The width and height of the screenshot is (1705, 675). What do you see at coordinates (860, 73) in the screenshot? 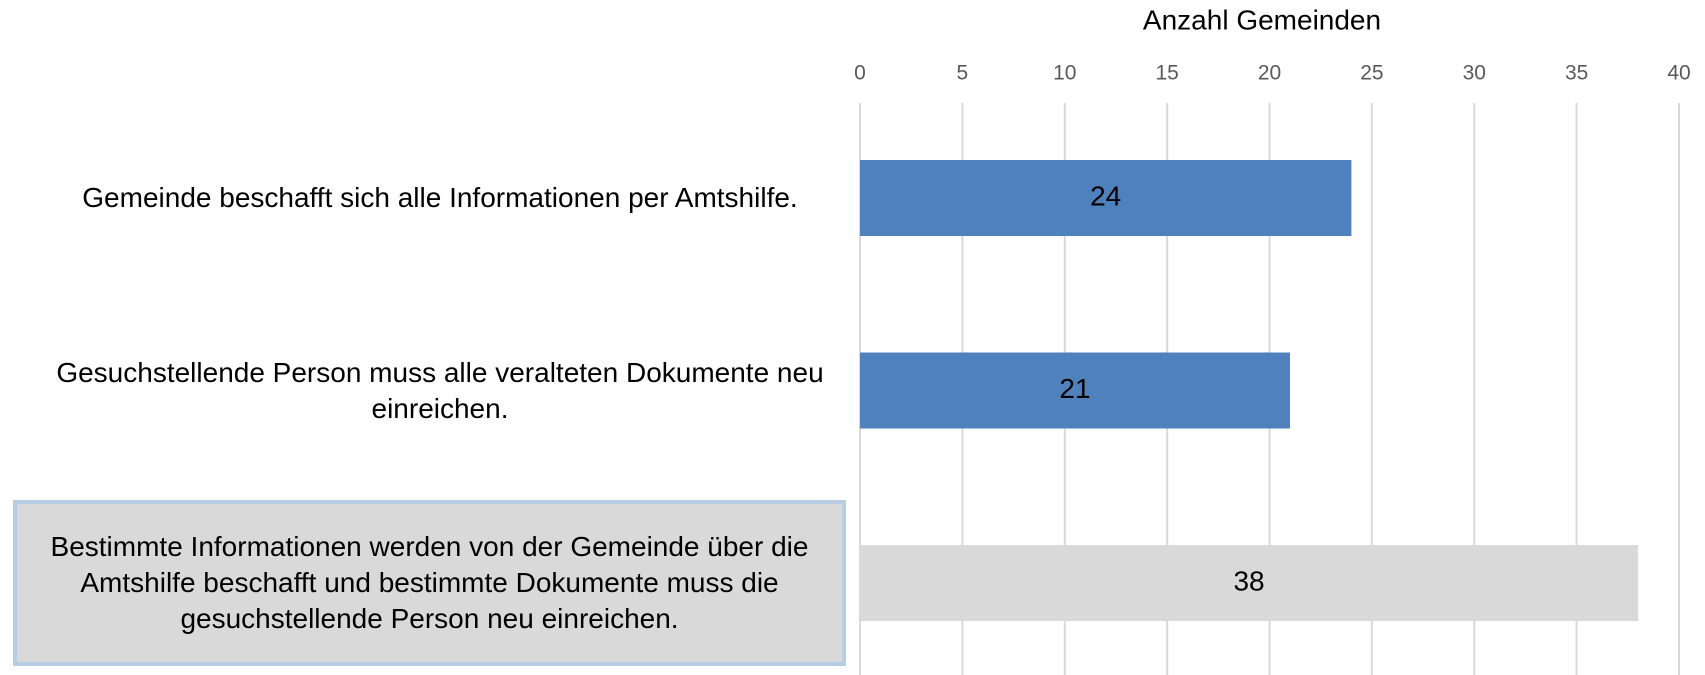
I see `x-tick-label: 0` at bounding box center [860, 73].